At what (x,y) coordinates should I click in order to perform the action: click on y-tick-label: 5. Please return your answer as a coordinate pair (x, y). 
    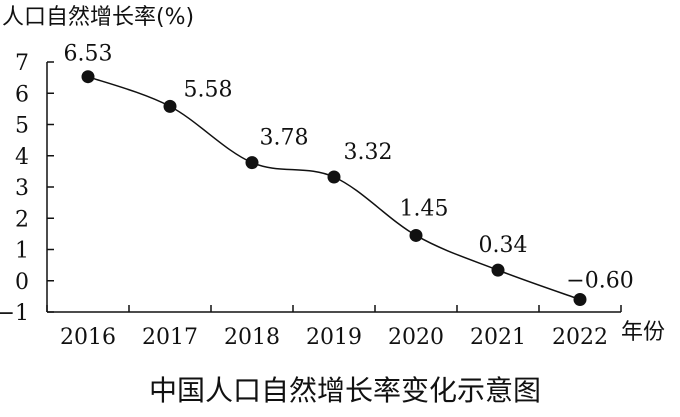
    Looking at the image, I should click on (22, 126).